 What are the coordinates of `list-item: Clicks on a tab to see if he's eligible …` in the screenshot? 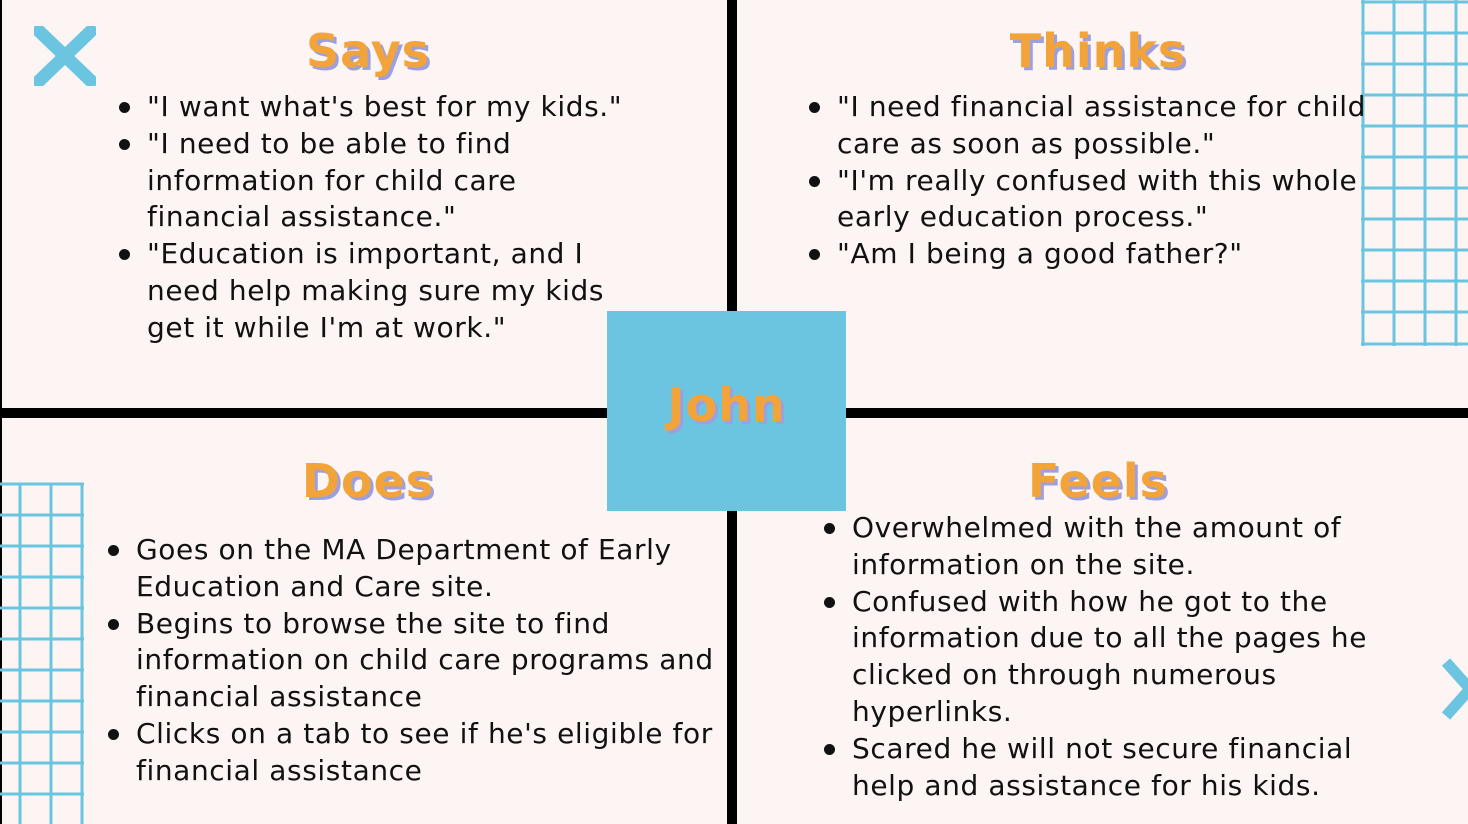 It's located at (416, 753).